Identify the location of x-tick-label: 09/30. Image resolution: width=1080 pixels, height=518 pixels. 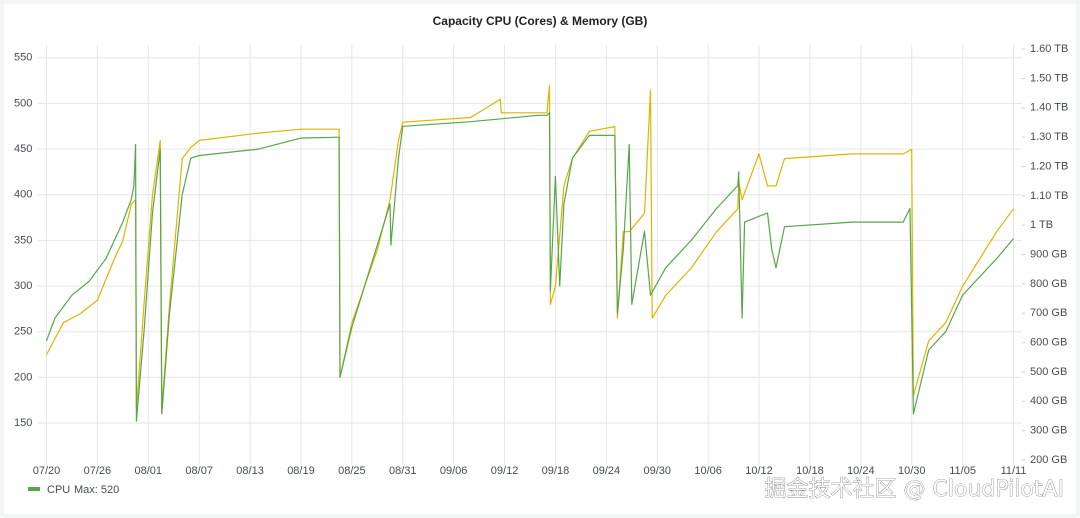
(657, 471).